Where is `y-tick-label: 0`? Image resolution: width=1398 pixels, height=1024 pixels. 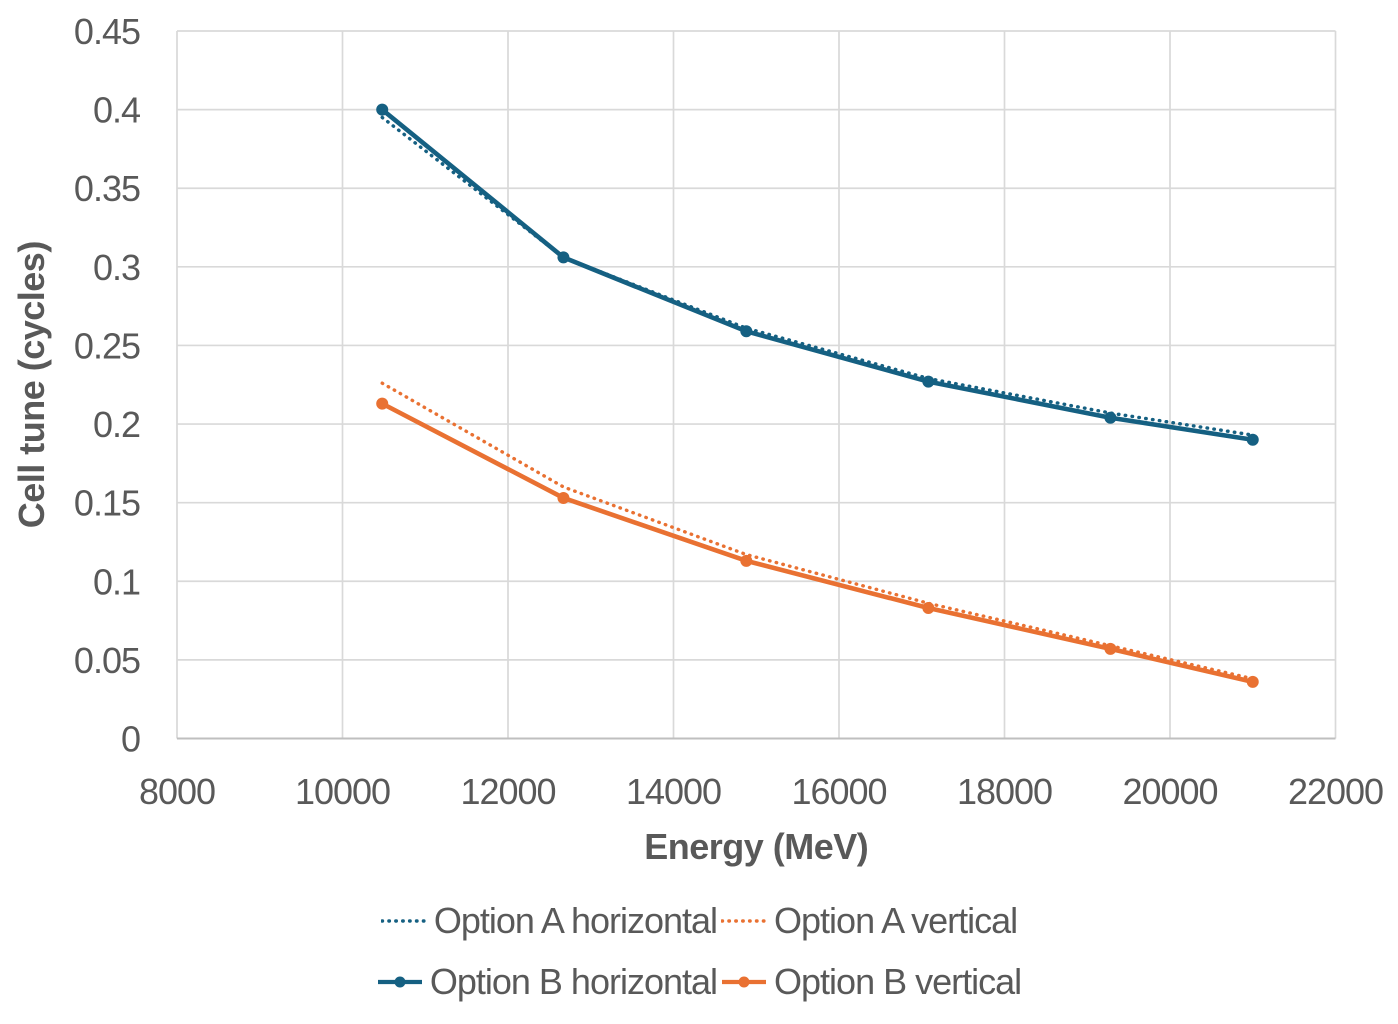 y-tick-label: 0 is located at coordinates (130, 739).